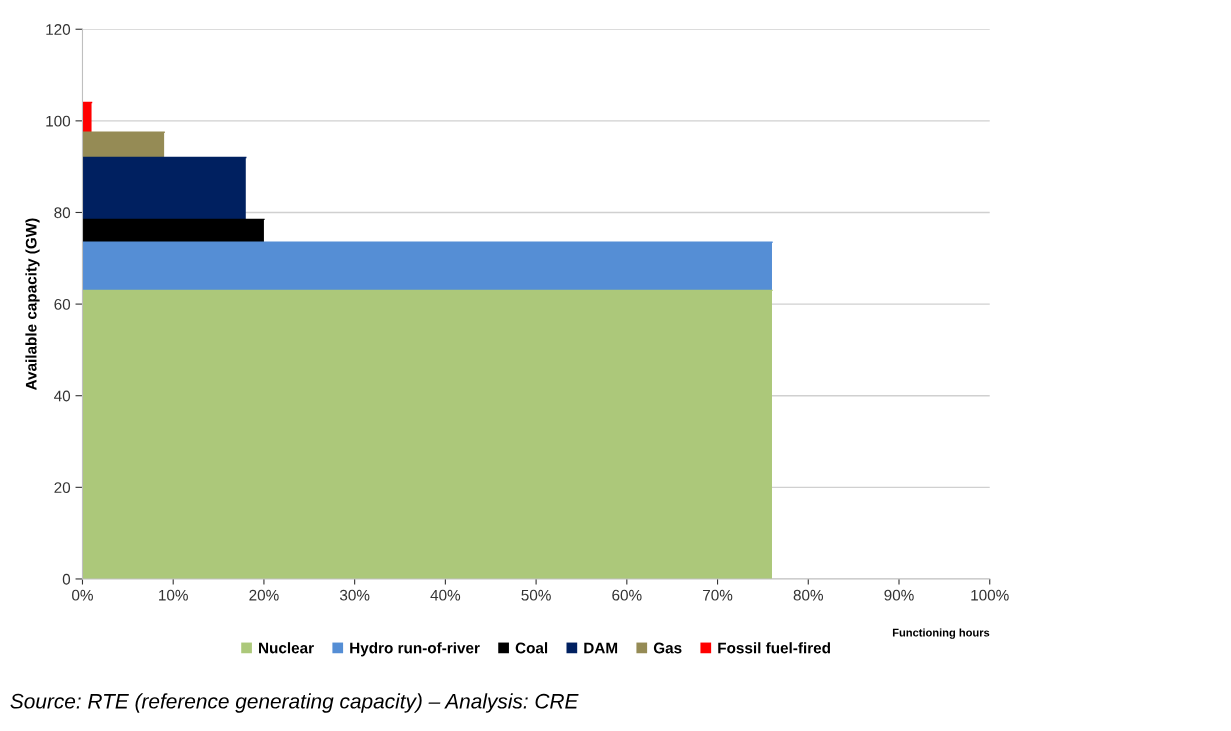  Describe the element at coordinates (82, 595) in the screenshot. I see `x-tick-label: 0%` at that location.